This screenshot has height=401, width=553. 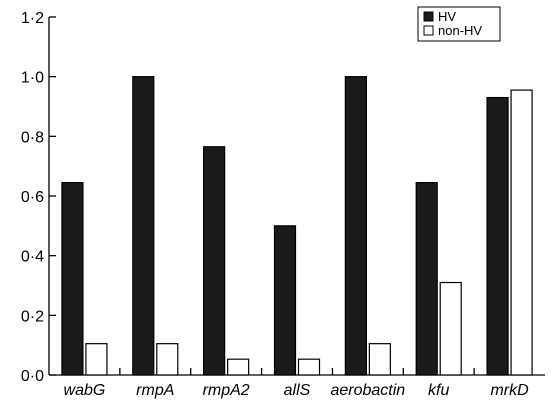 I want to click on x-axis: wabG rmpA rmpA2 allS aerobactin kfu mrkD, so click(x=297, y=383).